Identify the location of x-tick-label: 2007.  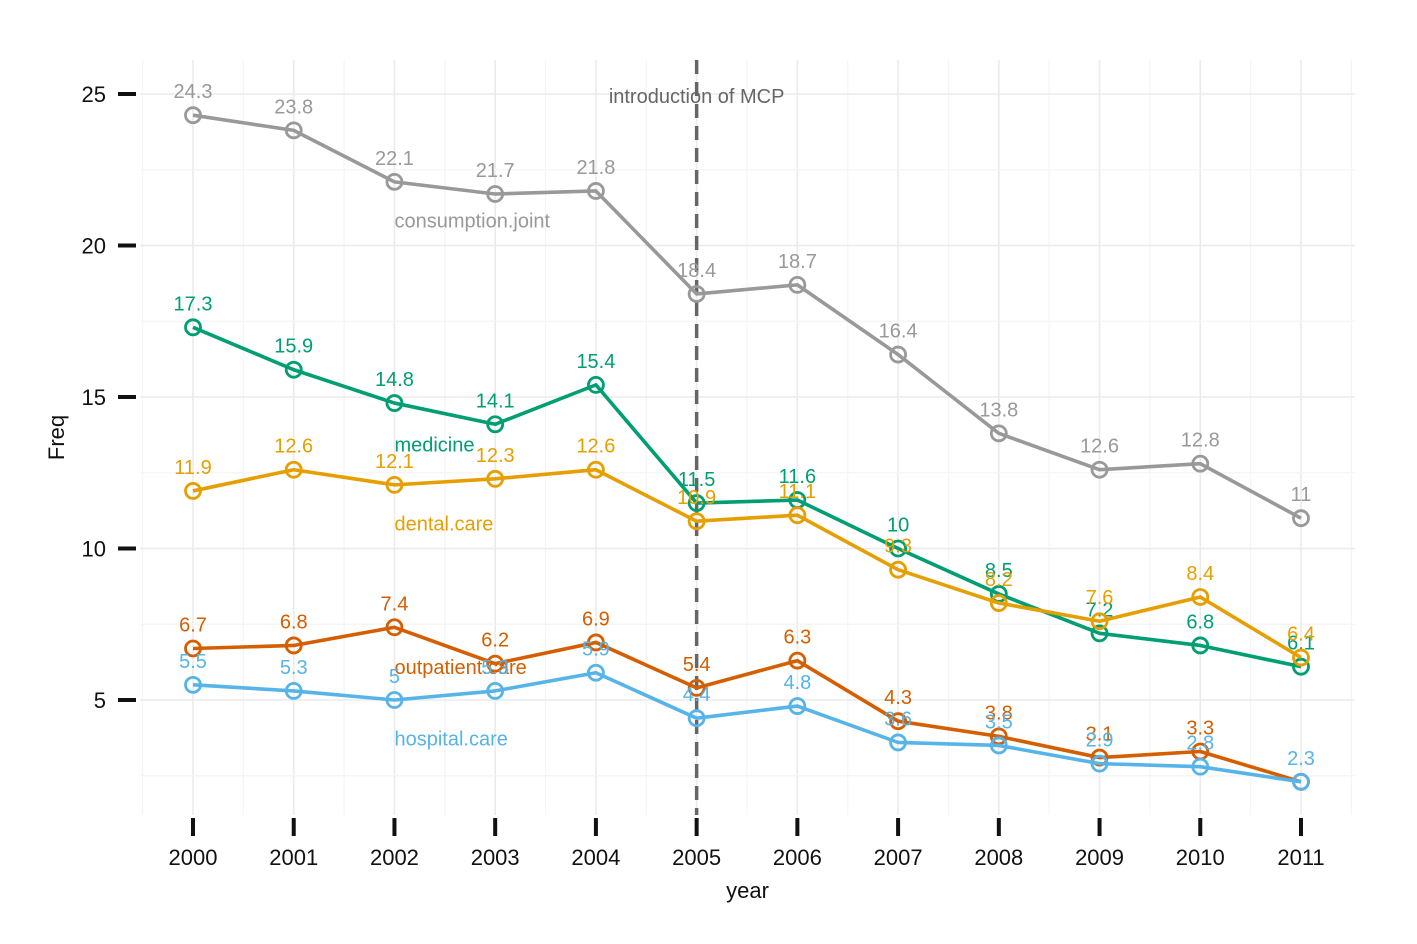
(898, 857).